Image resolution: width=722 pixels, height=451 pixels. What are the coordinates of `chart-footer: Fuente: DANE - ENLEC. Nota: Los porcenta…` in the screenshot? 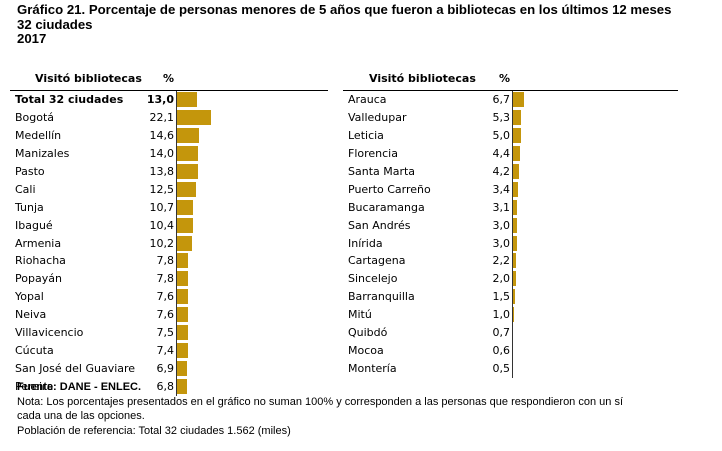 It's located at (357, 409).